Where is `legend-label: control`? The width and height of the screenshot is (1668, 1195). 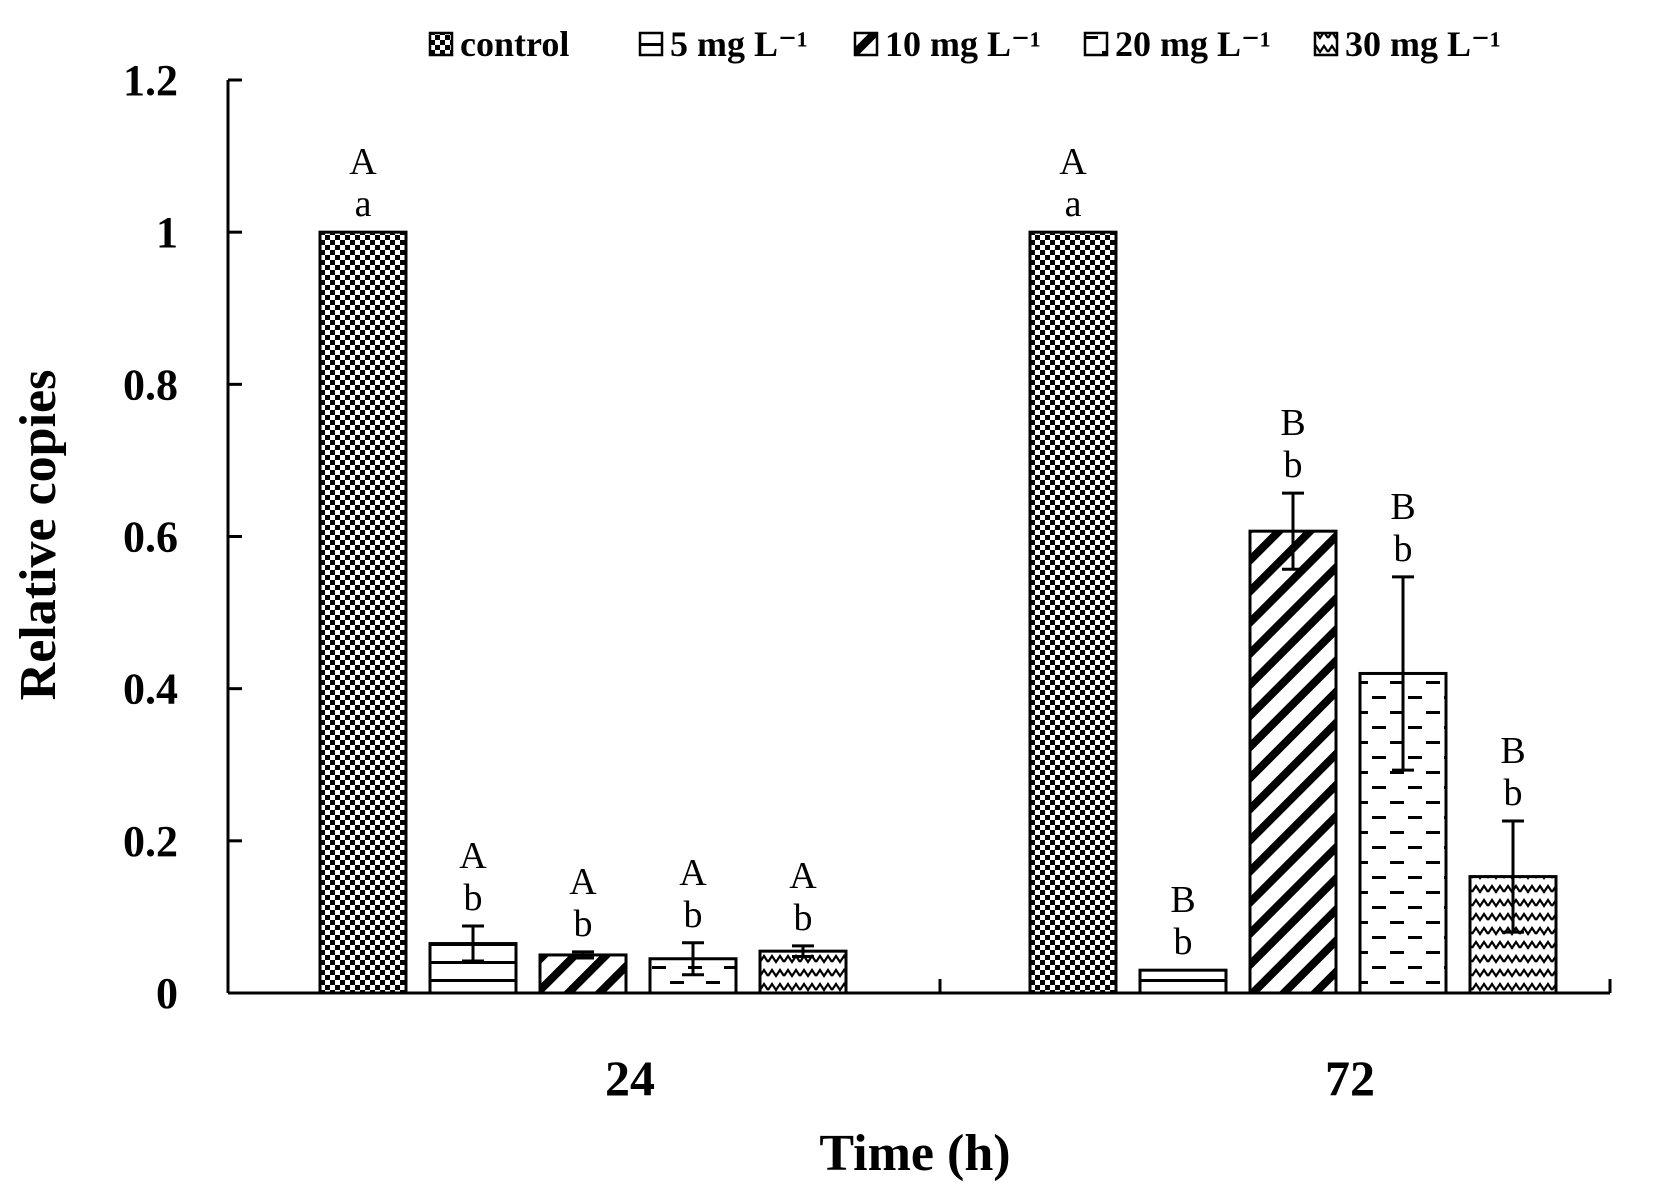
legend-label: control is located at coordinates (514, 44).